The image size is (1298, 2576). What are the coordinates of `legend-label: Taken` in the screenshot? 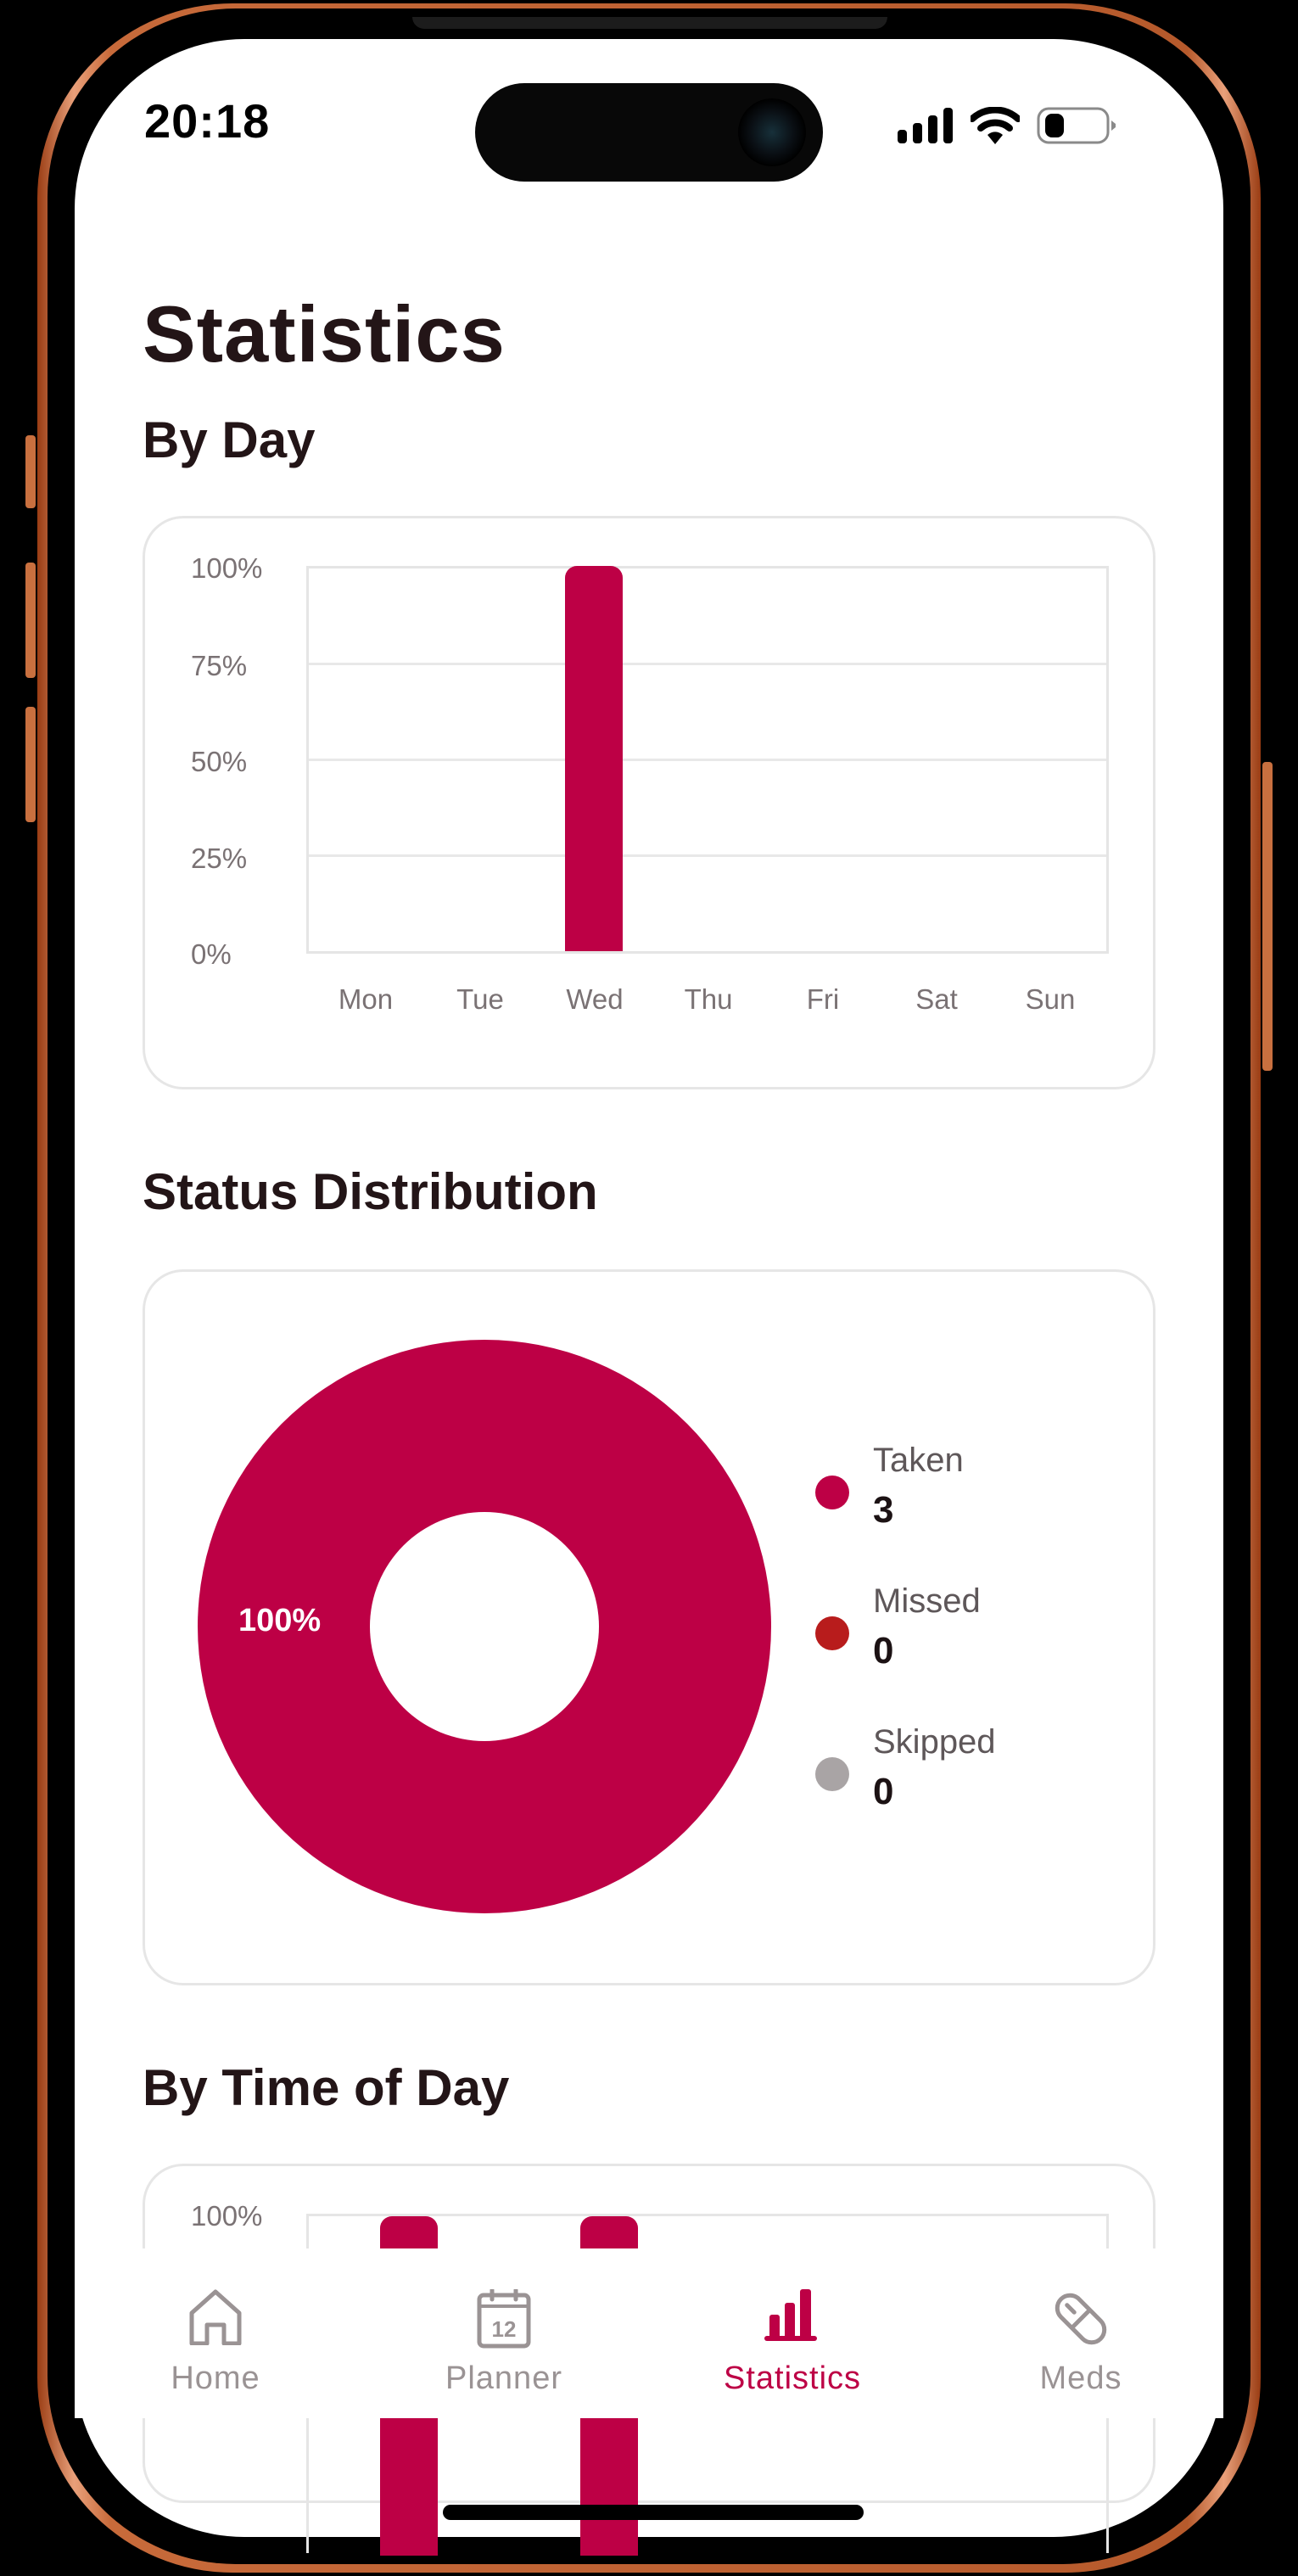 It's located at (918, 1461).